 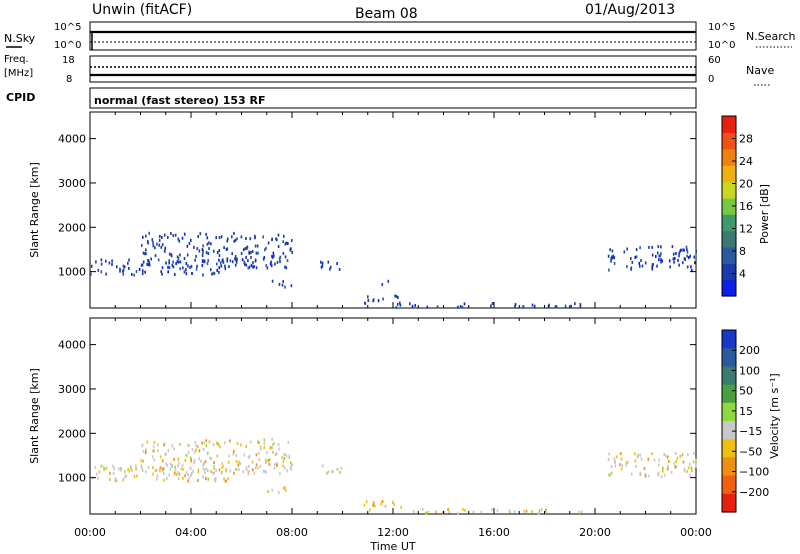 What do you see at coordinates (746, 411) in the screenshot?
I see `colorbar-tick-label: 15` at bounding box center [746, 411].